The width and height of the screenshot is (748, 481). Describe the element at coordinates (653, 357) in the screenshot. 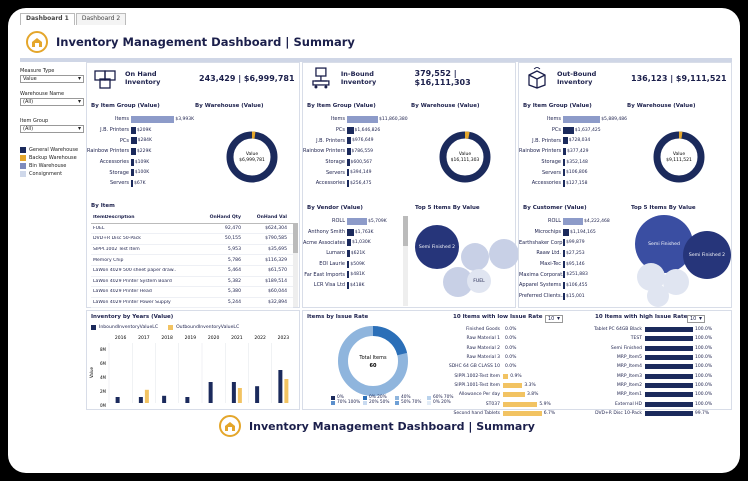

I see `issue-row: MRP_Item5 100.0%` at that location.